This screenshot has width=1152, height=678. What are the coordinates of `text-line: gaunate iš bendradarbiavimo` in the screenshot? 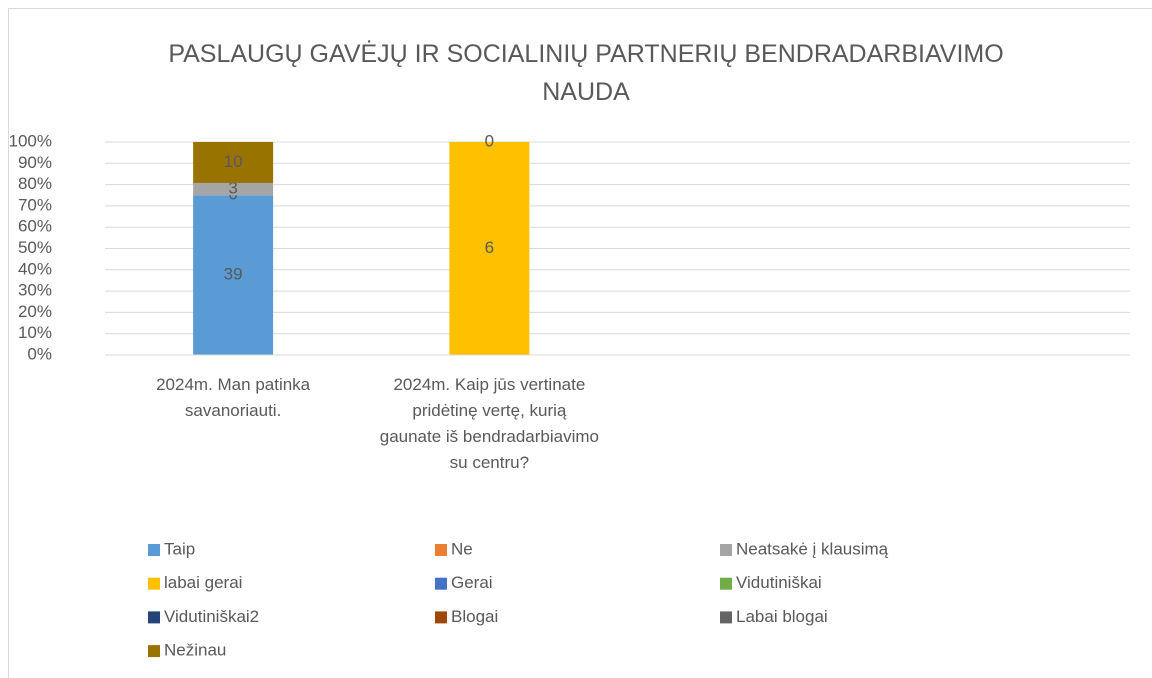 It's located at (489, 436).